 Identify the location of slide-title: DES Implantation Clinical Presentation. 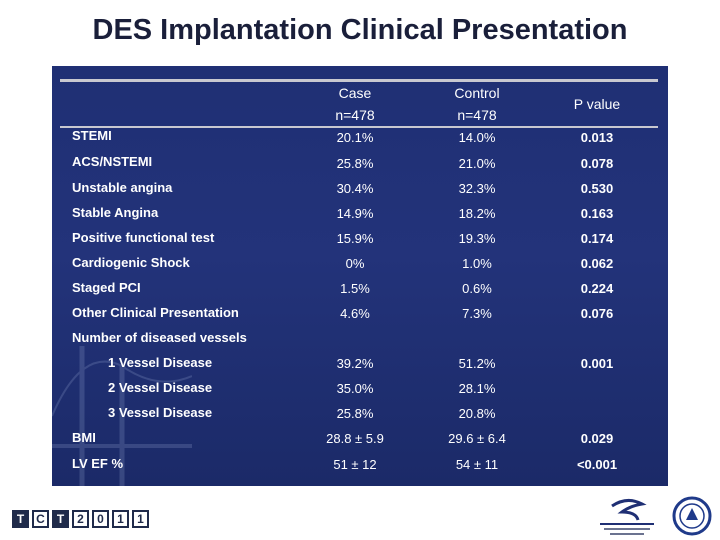
(360, 30).